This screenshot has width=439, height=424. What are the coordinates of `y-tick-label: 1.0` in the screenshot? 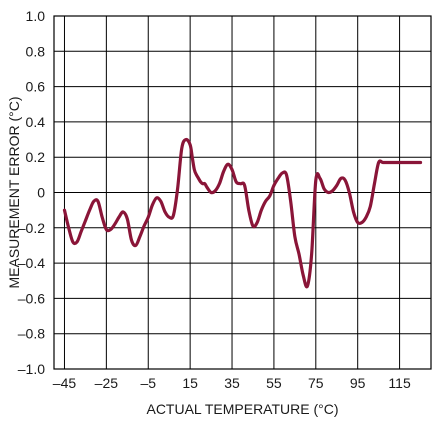 It's located at (36, 16).